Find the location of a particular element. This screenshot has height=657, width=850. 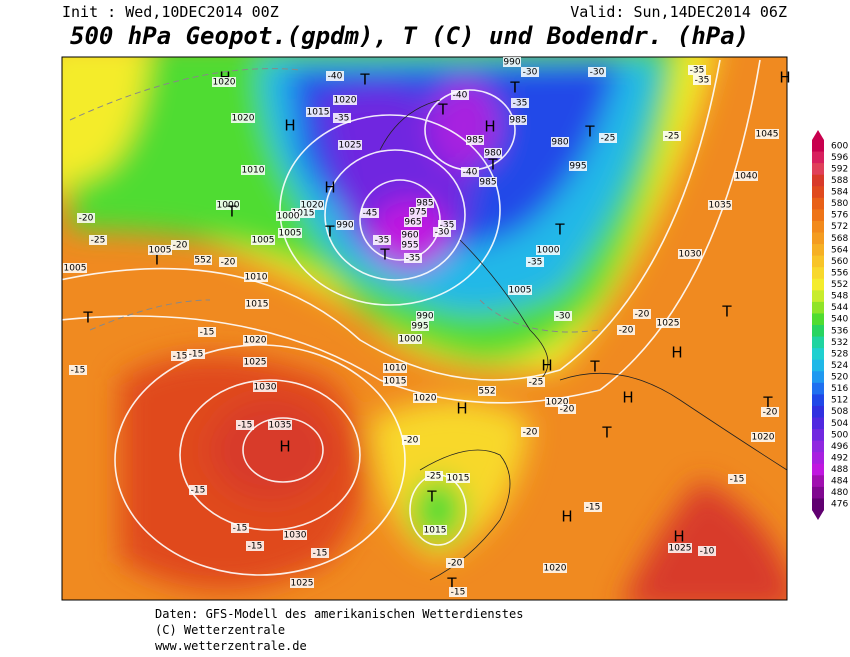

colorbar-label: 548 is located at coordinates (839, 297).